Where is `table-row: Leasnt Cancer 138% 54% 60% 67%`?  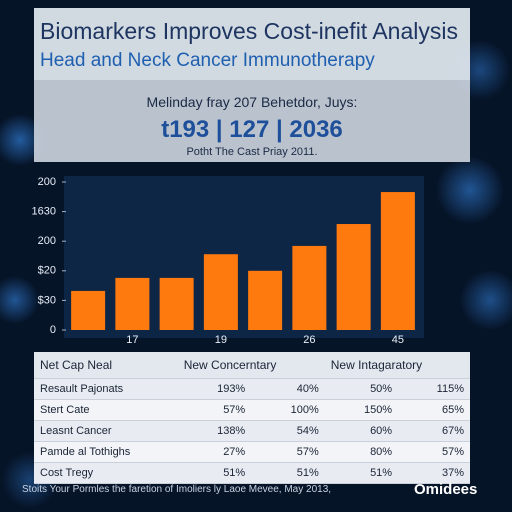
table-row: Leasnt Cancer 138% 54% 60% 67% is located at coordinates (252, 431).